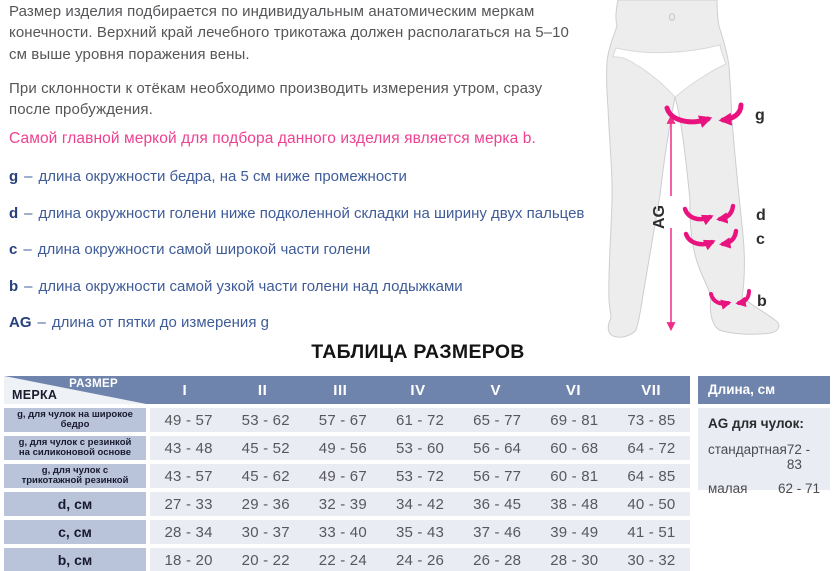 The image size is (836, 571). I want to click on table-cell: 18 - 20, so click(188, 560).